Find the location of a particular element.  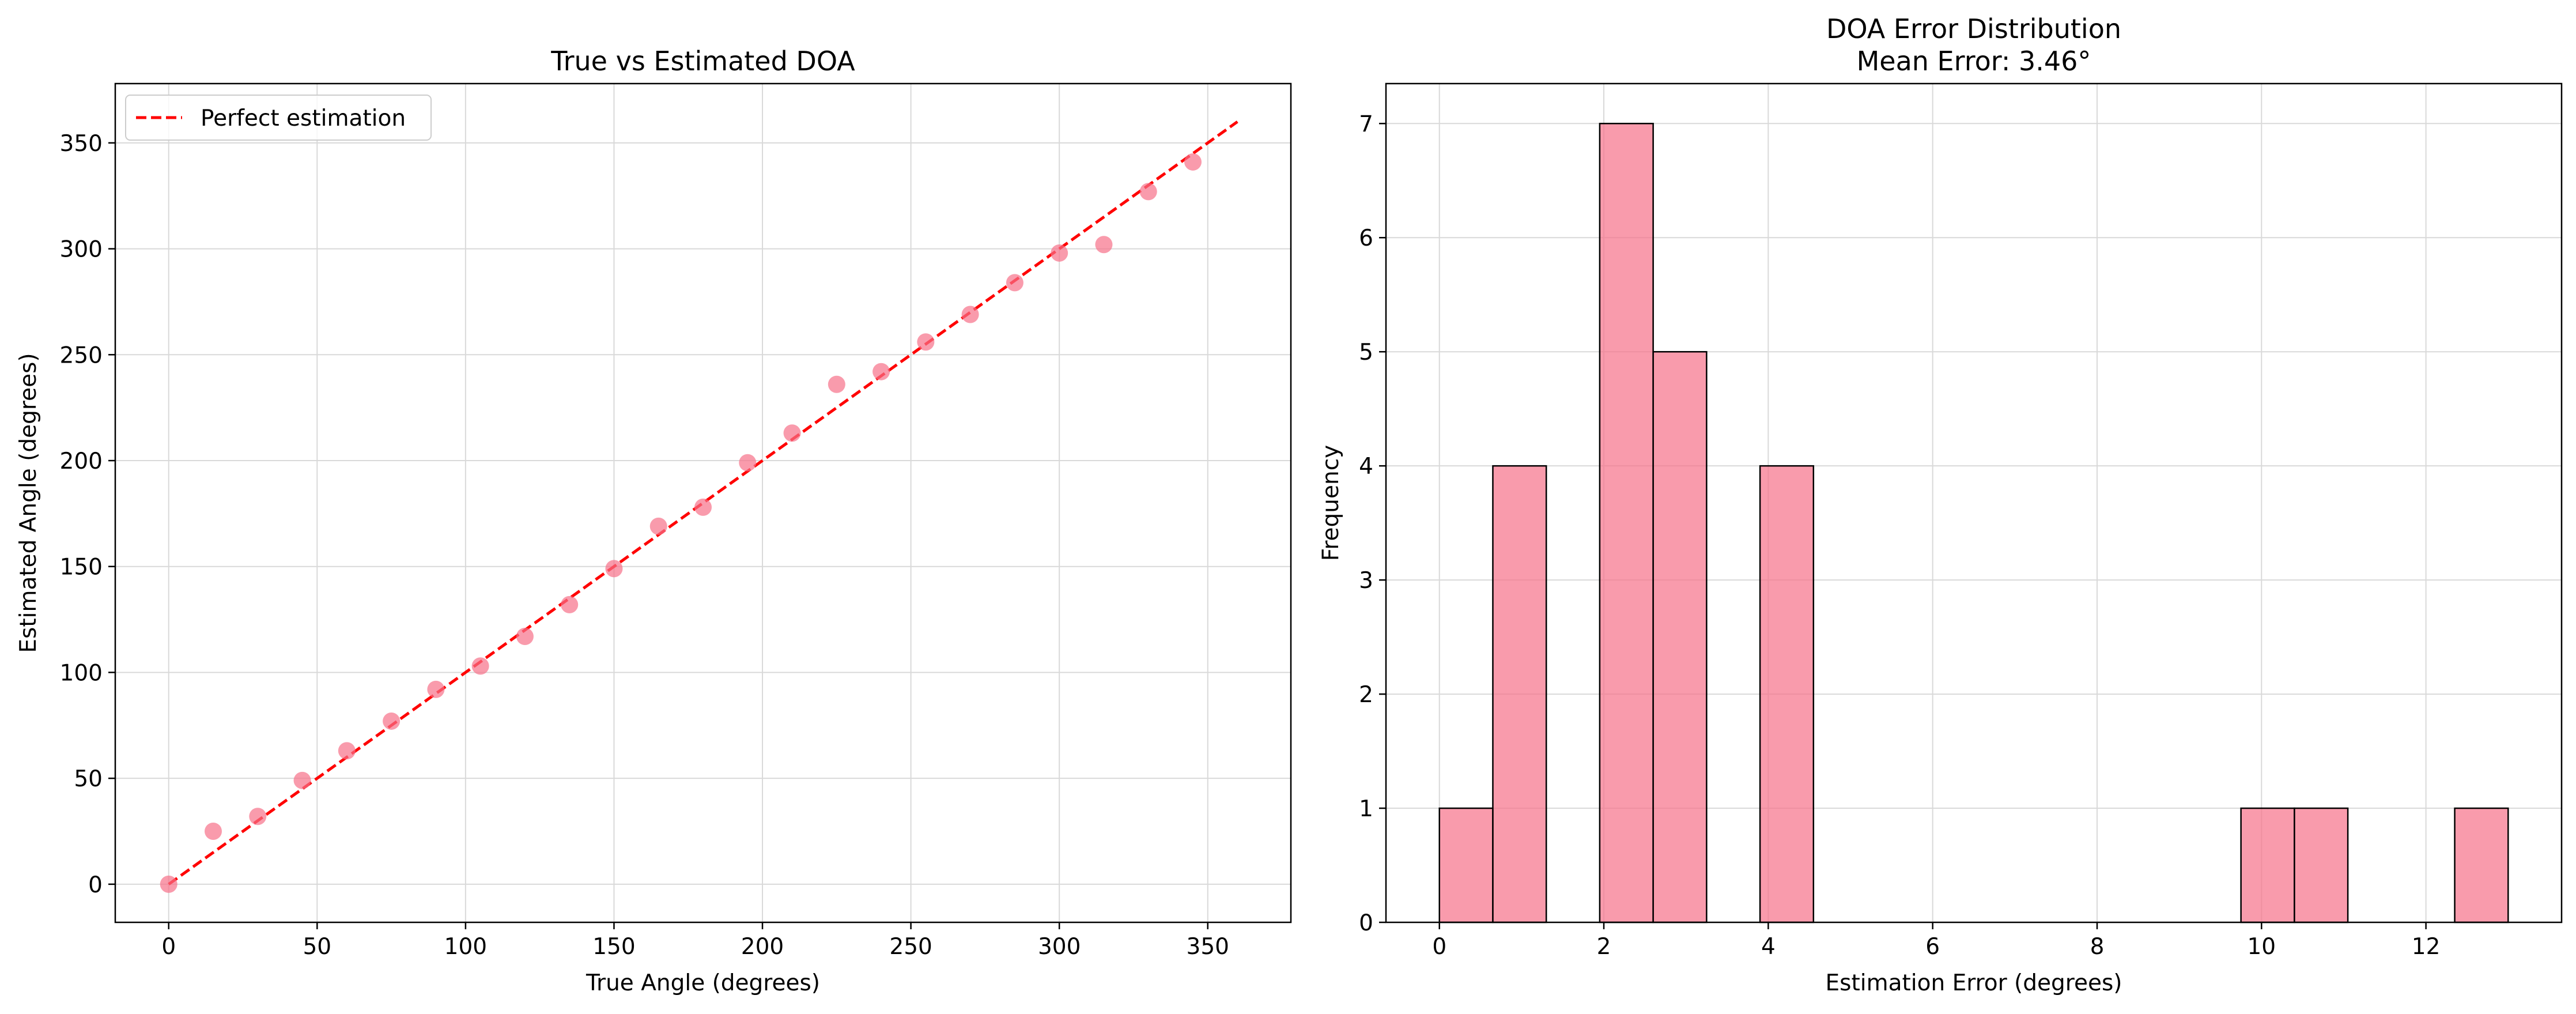

x-tick-label: 250 is located at coordinates (910, 947).